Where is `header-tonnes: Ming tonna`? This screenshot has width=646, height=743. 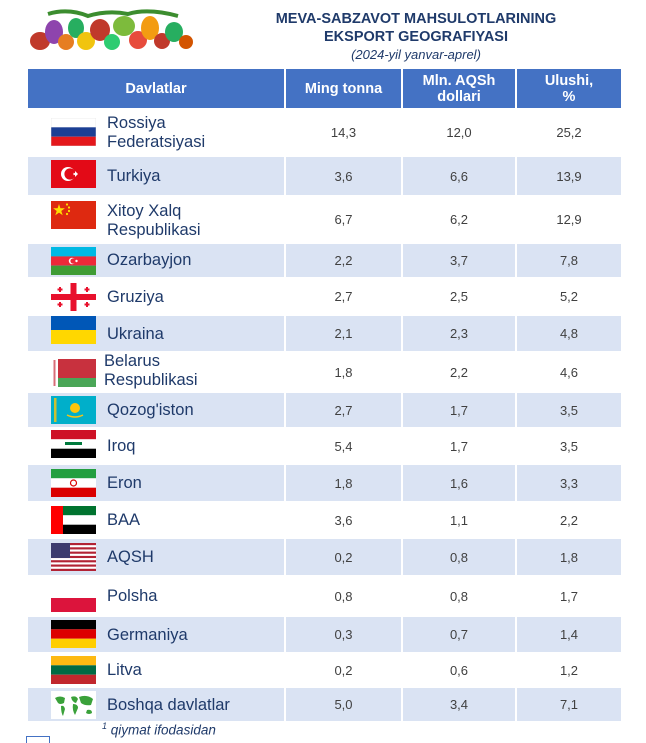 header-tonnes: Ming tonna is located at coordinates (342, 88).